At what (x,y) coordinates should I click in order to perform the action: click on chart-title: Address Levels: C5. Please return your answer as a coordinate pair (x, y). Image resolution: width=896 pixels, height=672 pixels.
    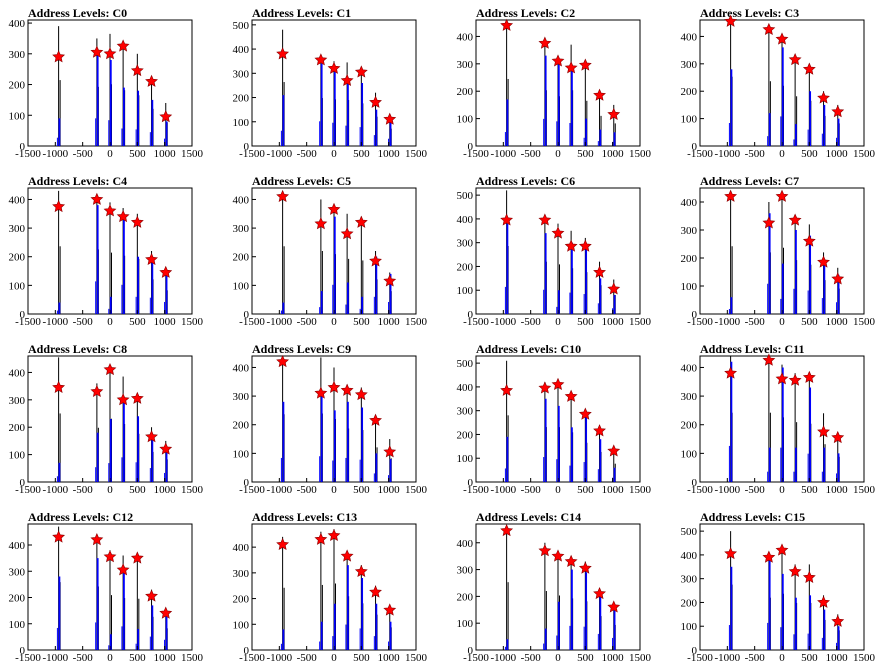
    Looking at the image, I should click on (301, 181).